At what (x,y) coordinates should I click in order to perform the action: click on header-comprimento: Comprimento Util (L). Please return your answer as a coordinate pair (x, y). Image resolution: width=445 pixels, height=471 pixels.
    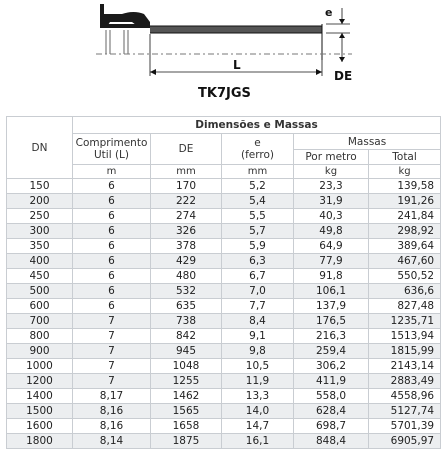
    Looking at the image, I should click on (111, 149).